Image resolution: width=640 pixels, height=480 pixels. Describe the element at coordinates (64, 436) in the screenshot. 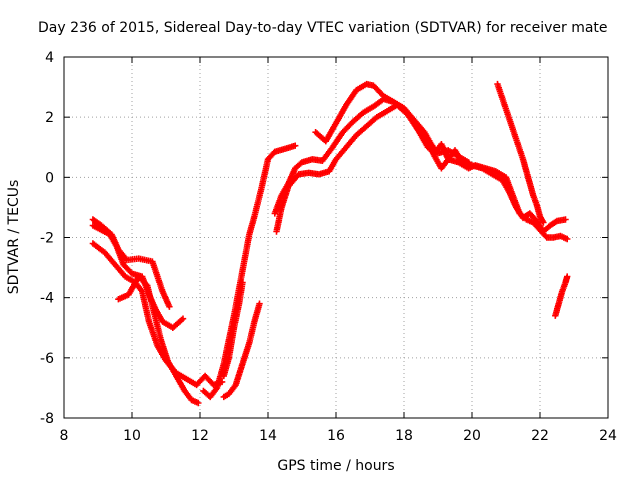

I see `x-tick-label: 8` at that location.